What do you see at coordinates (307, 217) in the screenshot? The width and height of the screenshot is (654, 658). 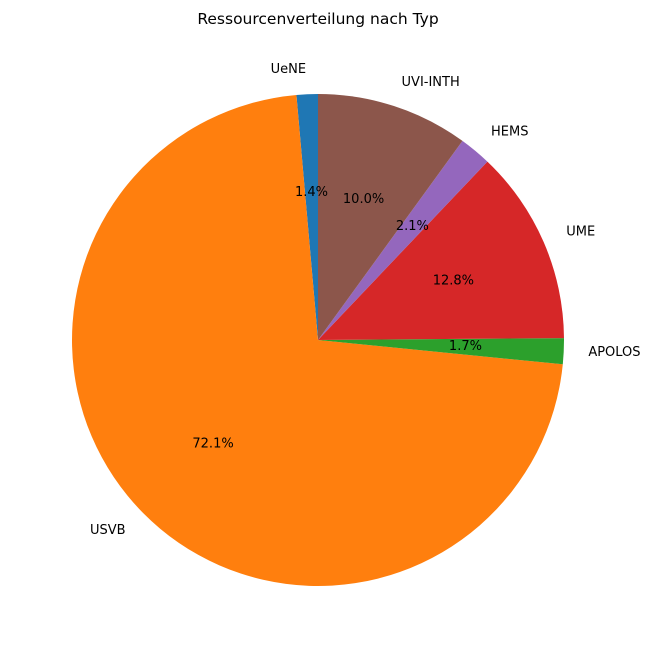 I see `slice-uene` at bounding box center [307, 217].